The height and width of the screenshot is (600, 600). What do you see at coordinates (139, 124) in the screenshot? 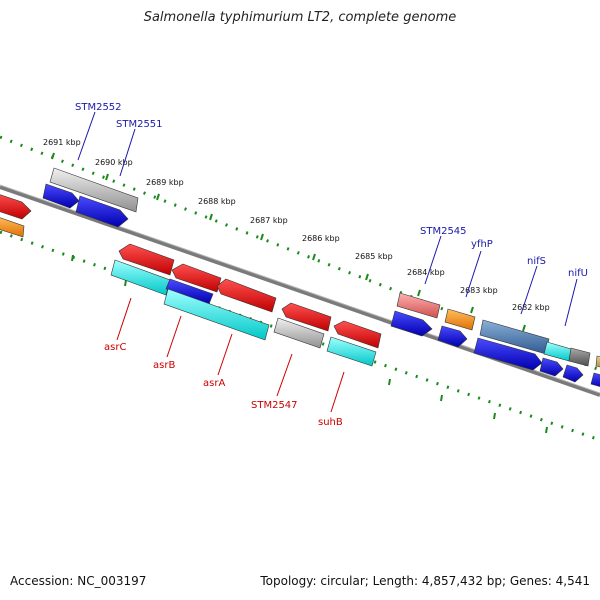
I see `gene-label-forward: STM2551` at bounding box center [139, 124].